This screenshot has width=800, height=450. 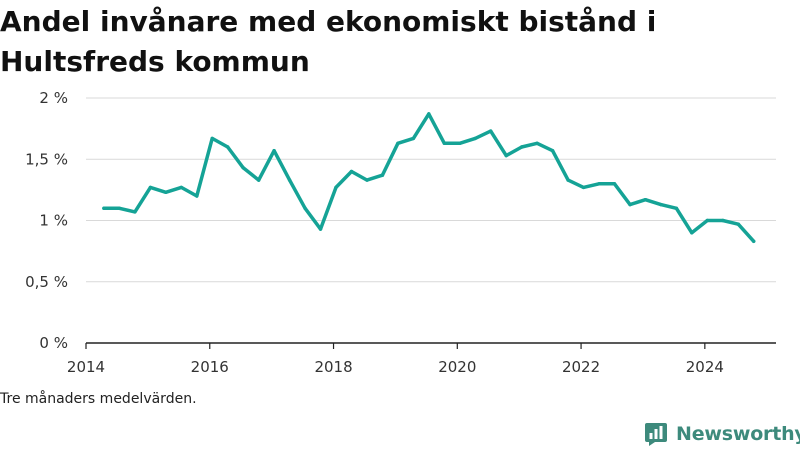 I want to click on chart-caption: Tre månaders medelvärden., so click(x=98, y=399).